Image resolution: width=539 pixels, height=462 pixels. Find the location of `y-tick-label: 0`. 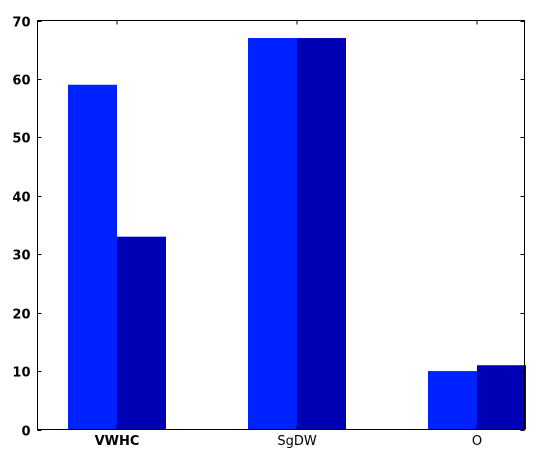

y-tick-label: 0 is located at coordinates (25, 432).